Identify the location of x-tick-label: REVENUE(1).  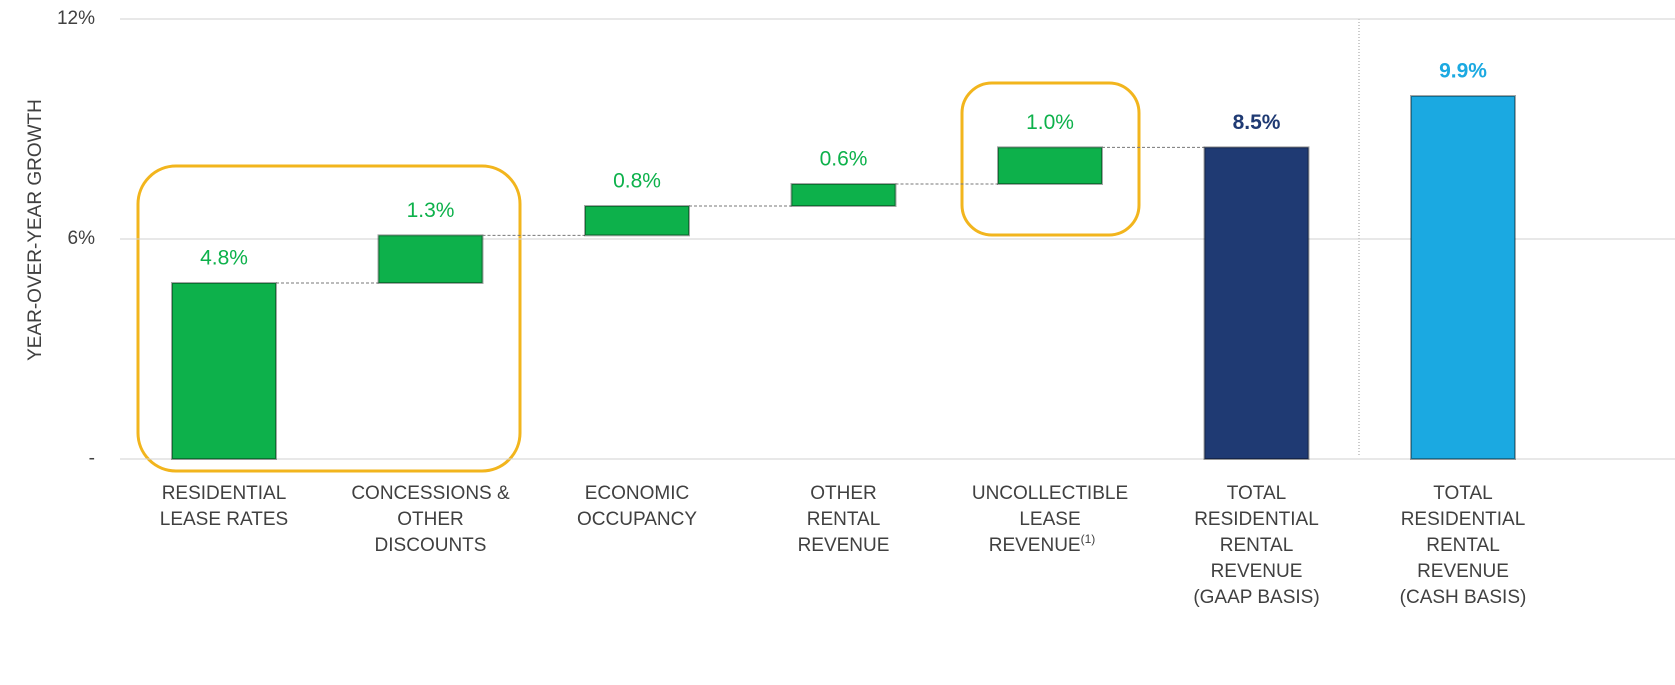
(1042, 544).